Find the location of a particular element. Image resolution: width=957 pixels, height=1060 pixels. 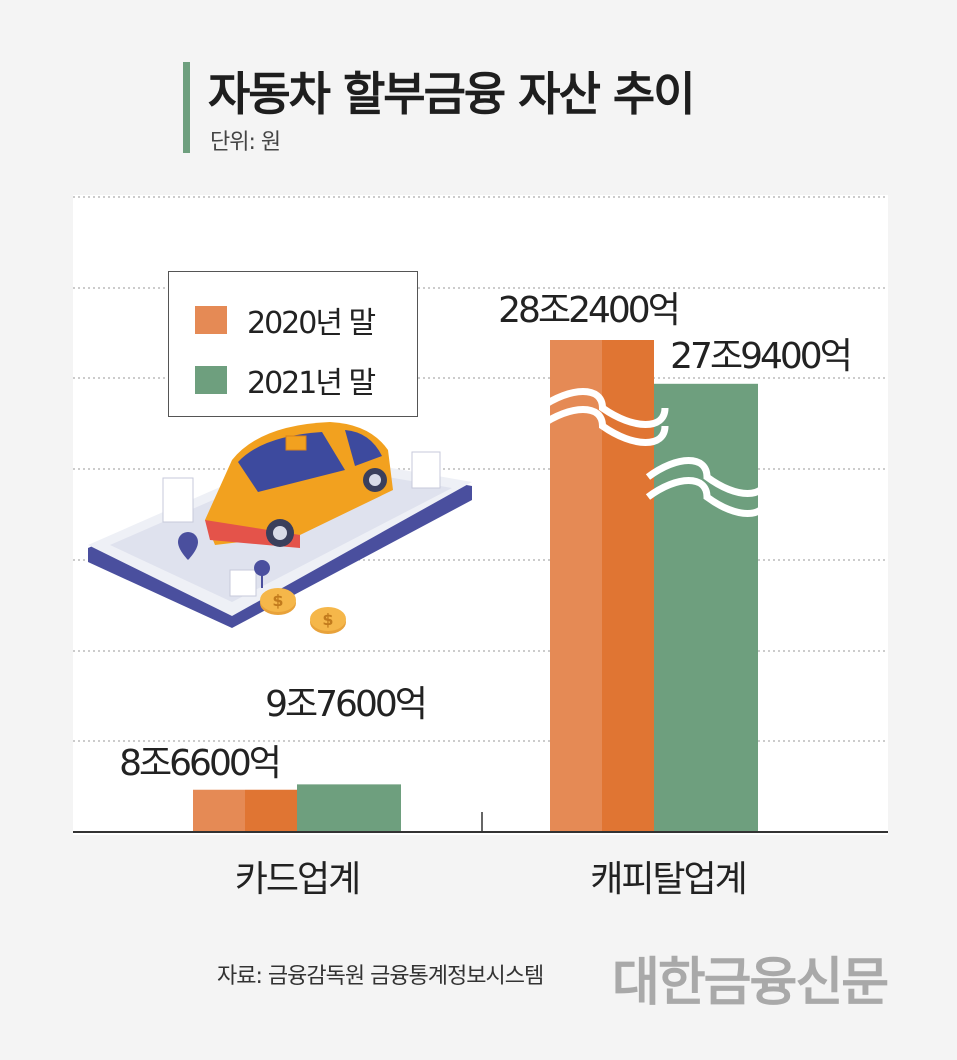

legend-label-2020: 2020년 말 is located at coordinates (311, 323).